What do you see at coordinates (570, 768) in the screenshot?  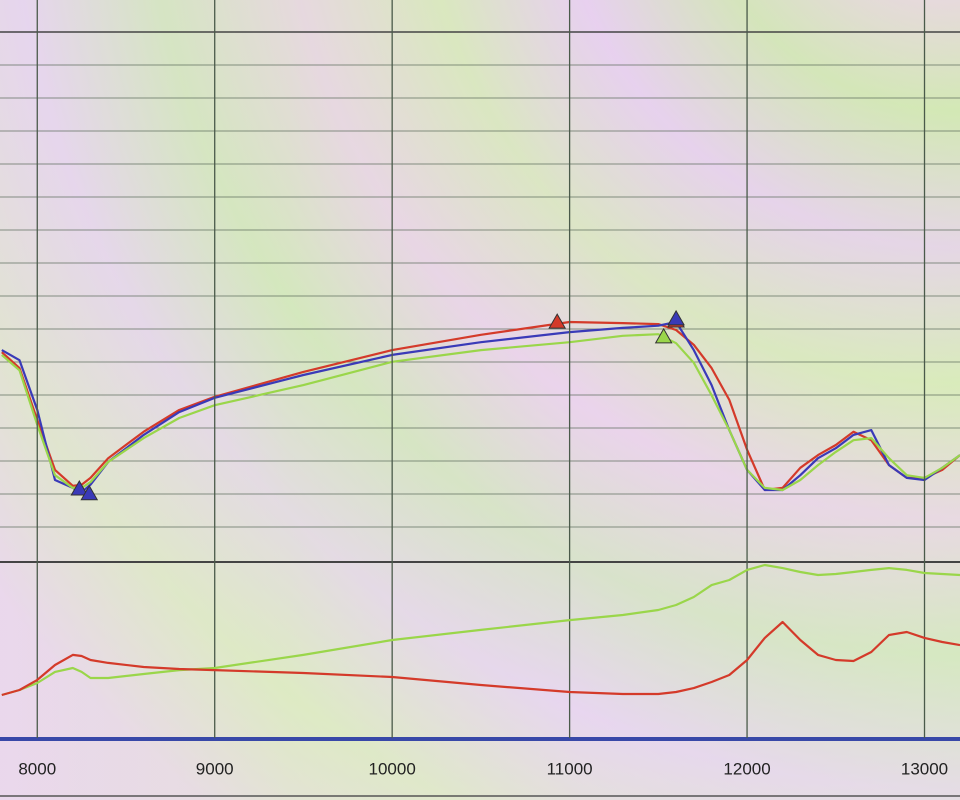 I see `x-tick-label: 11000` at bounding box center [570, 768].